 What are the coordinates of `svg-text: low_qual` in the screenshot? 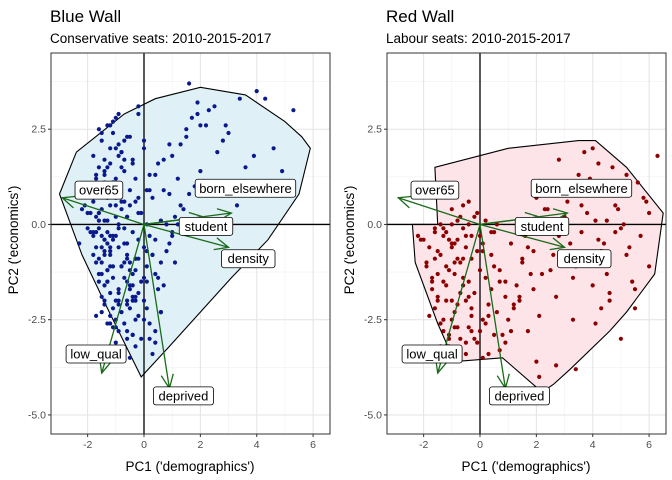 It's located at (95, 353).